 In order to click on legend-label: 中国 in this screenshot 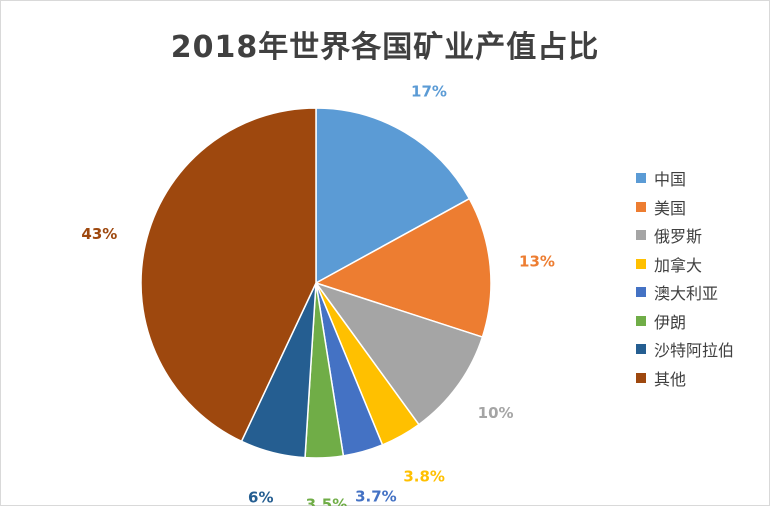, I will do `click(670, 180)`.